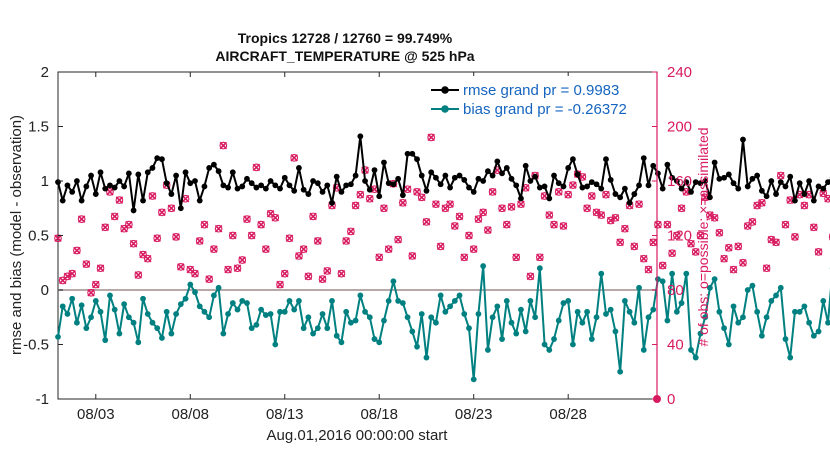 The height and width of the screenshot is (470, 830). I want to click on chart-title-line1: Tropics 12728 / 12760 = 99.749%, so click(345, 38).